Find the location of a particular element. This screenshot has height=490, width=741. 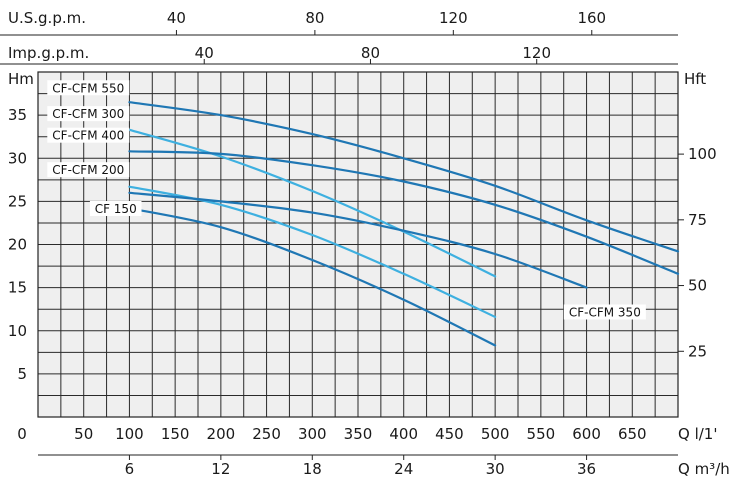

left-axis-tick-label: 15 is located at coordinates (17, 288).